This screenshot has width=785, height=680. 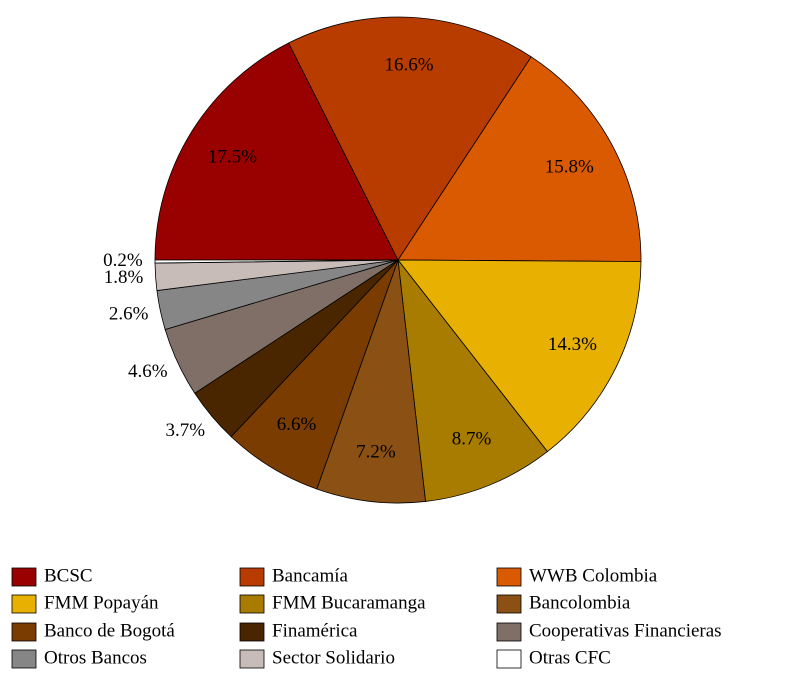 What do you see at coordinates (570, 657) in the screenshot?
I see `legend-label: Otras CFC` at bounding box center [570, 657].